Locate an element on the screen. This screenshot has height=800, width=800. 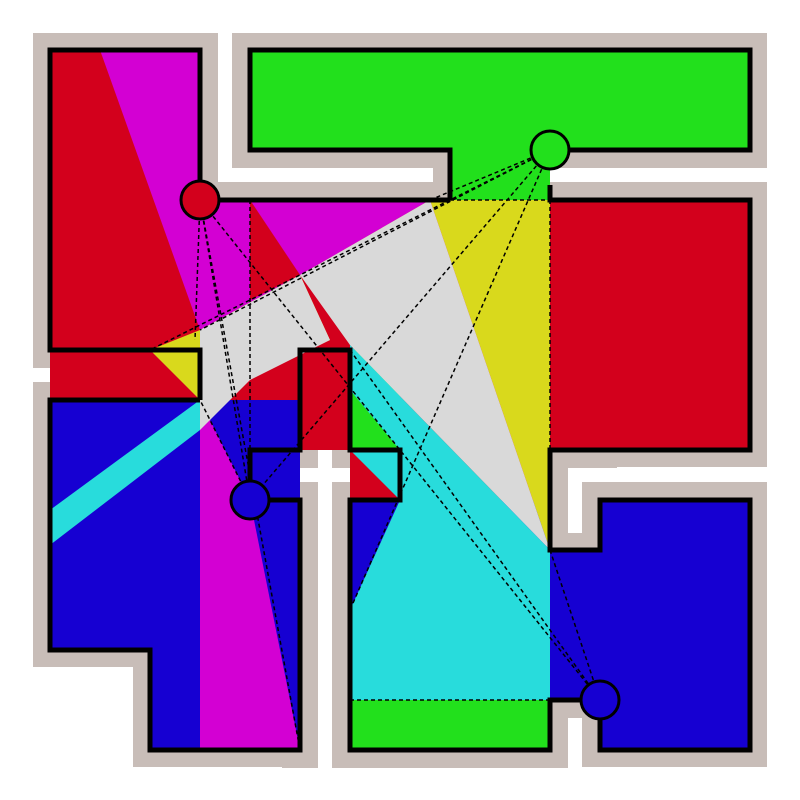
room-bottom-green is located at coordinates (450, 725).